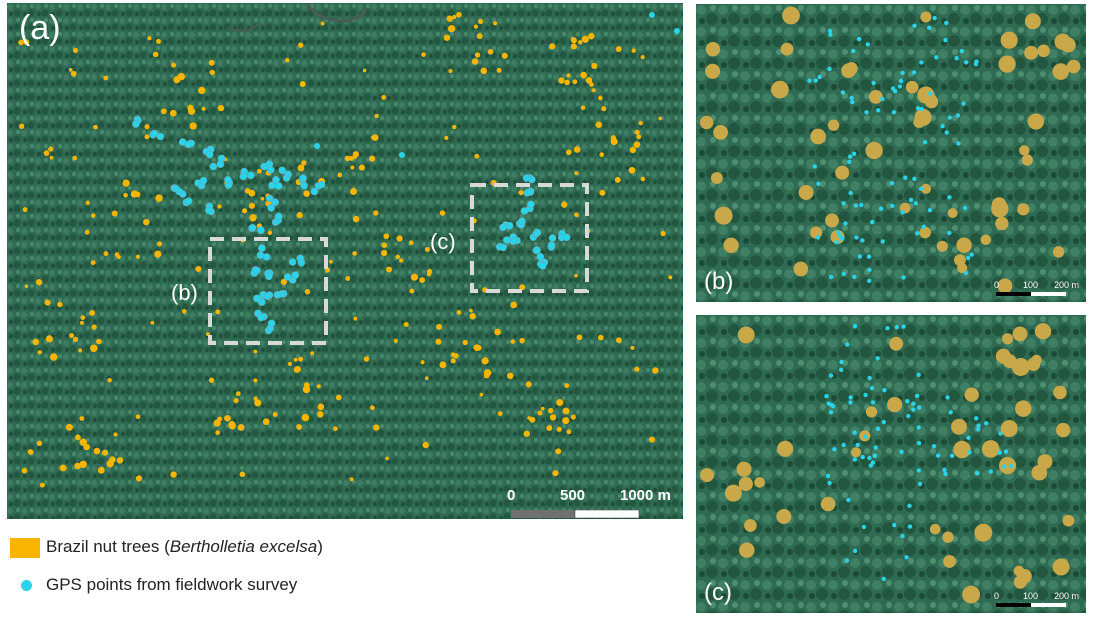  Describe the element at coordinates (607, 514) in the screenshot. I see `scale-bar-light` at that location.